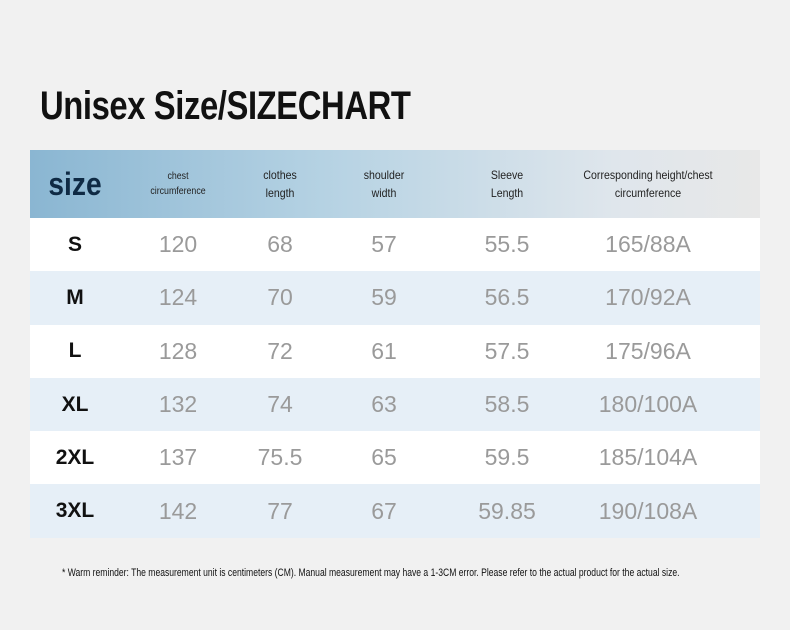  I want to click on table-cell: 61, so click(384, 350).